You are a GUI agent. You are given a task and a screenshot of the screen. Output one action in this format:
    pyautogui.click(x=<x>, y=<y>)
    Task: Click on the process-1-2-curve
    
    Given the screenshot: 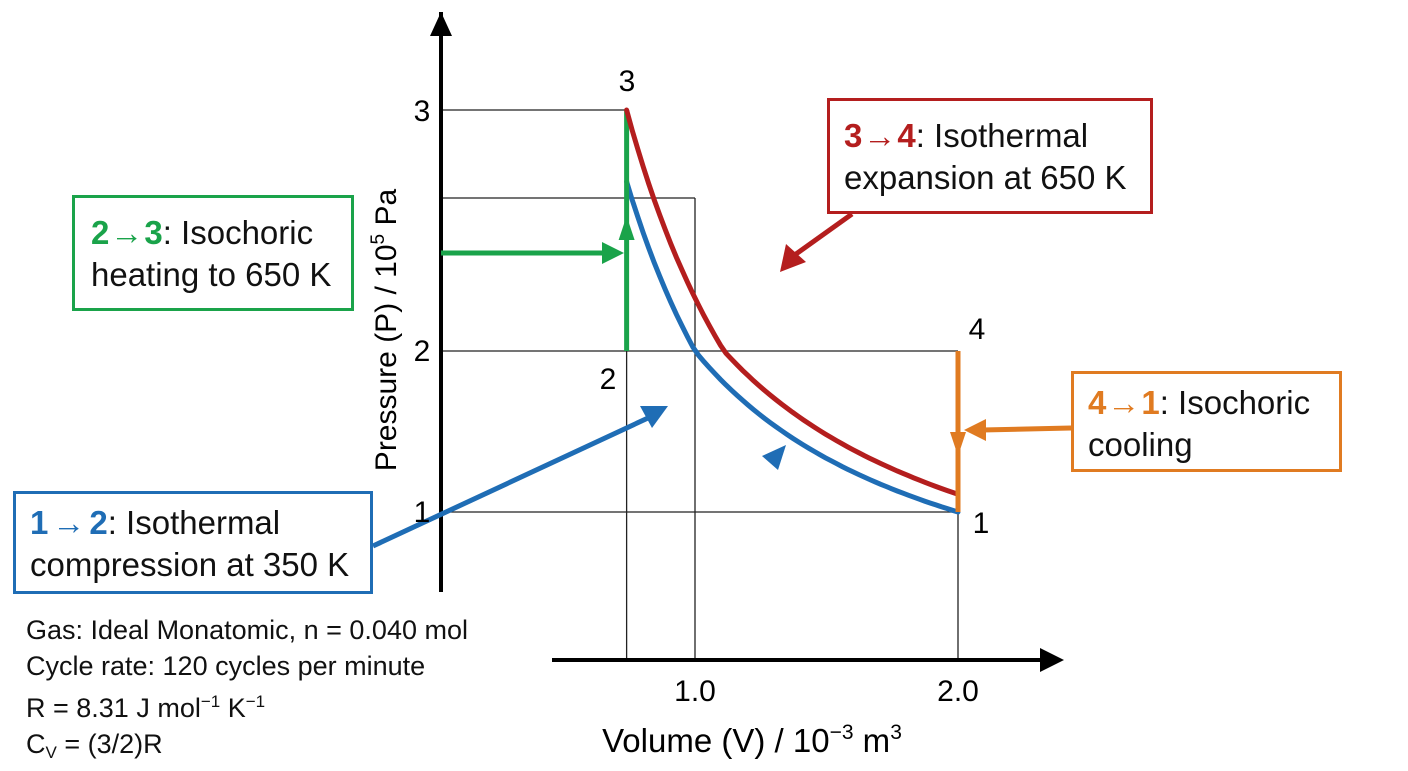 What is the action you would take?
    pyautogui.click(x=792, y=347)
    